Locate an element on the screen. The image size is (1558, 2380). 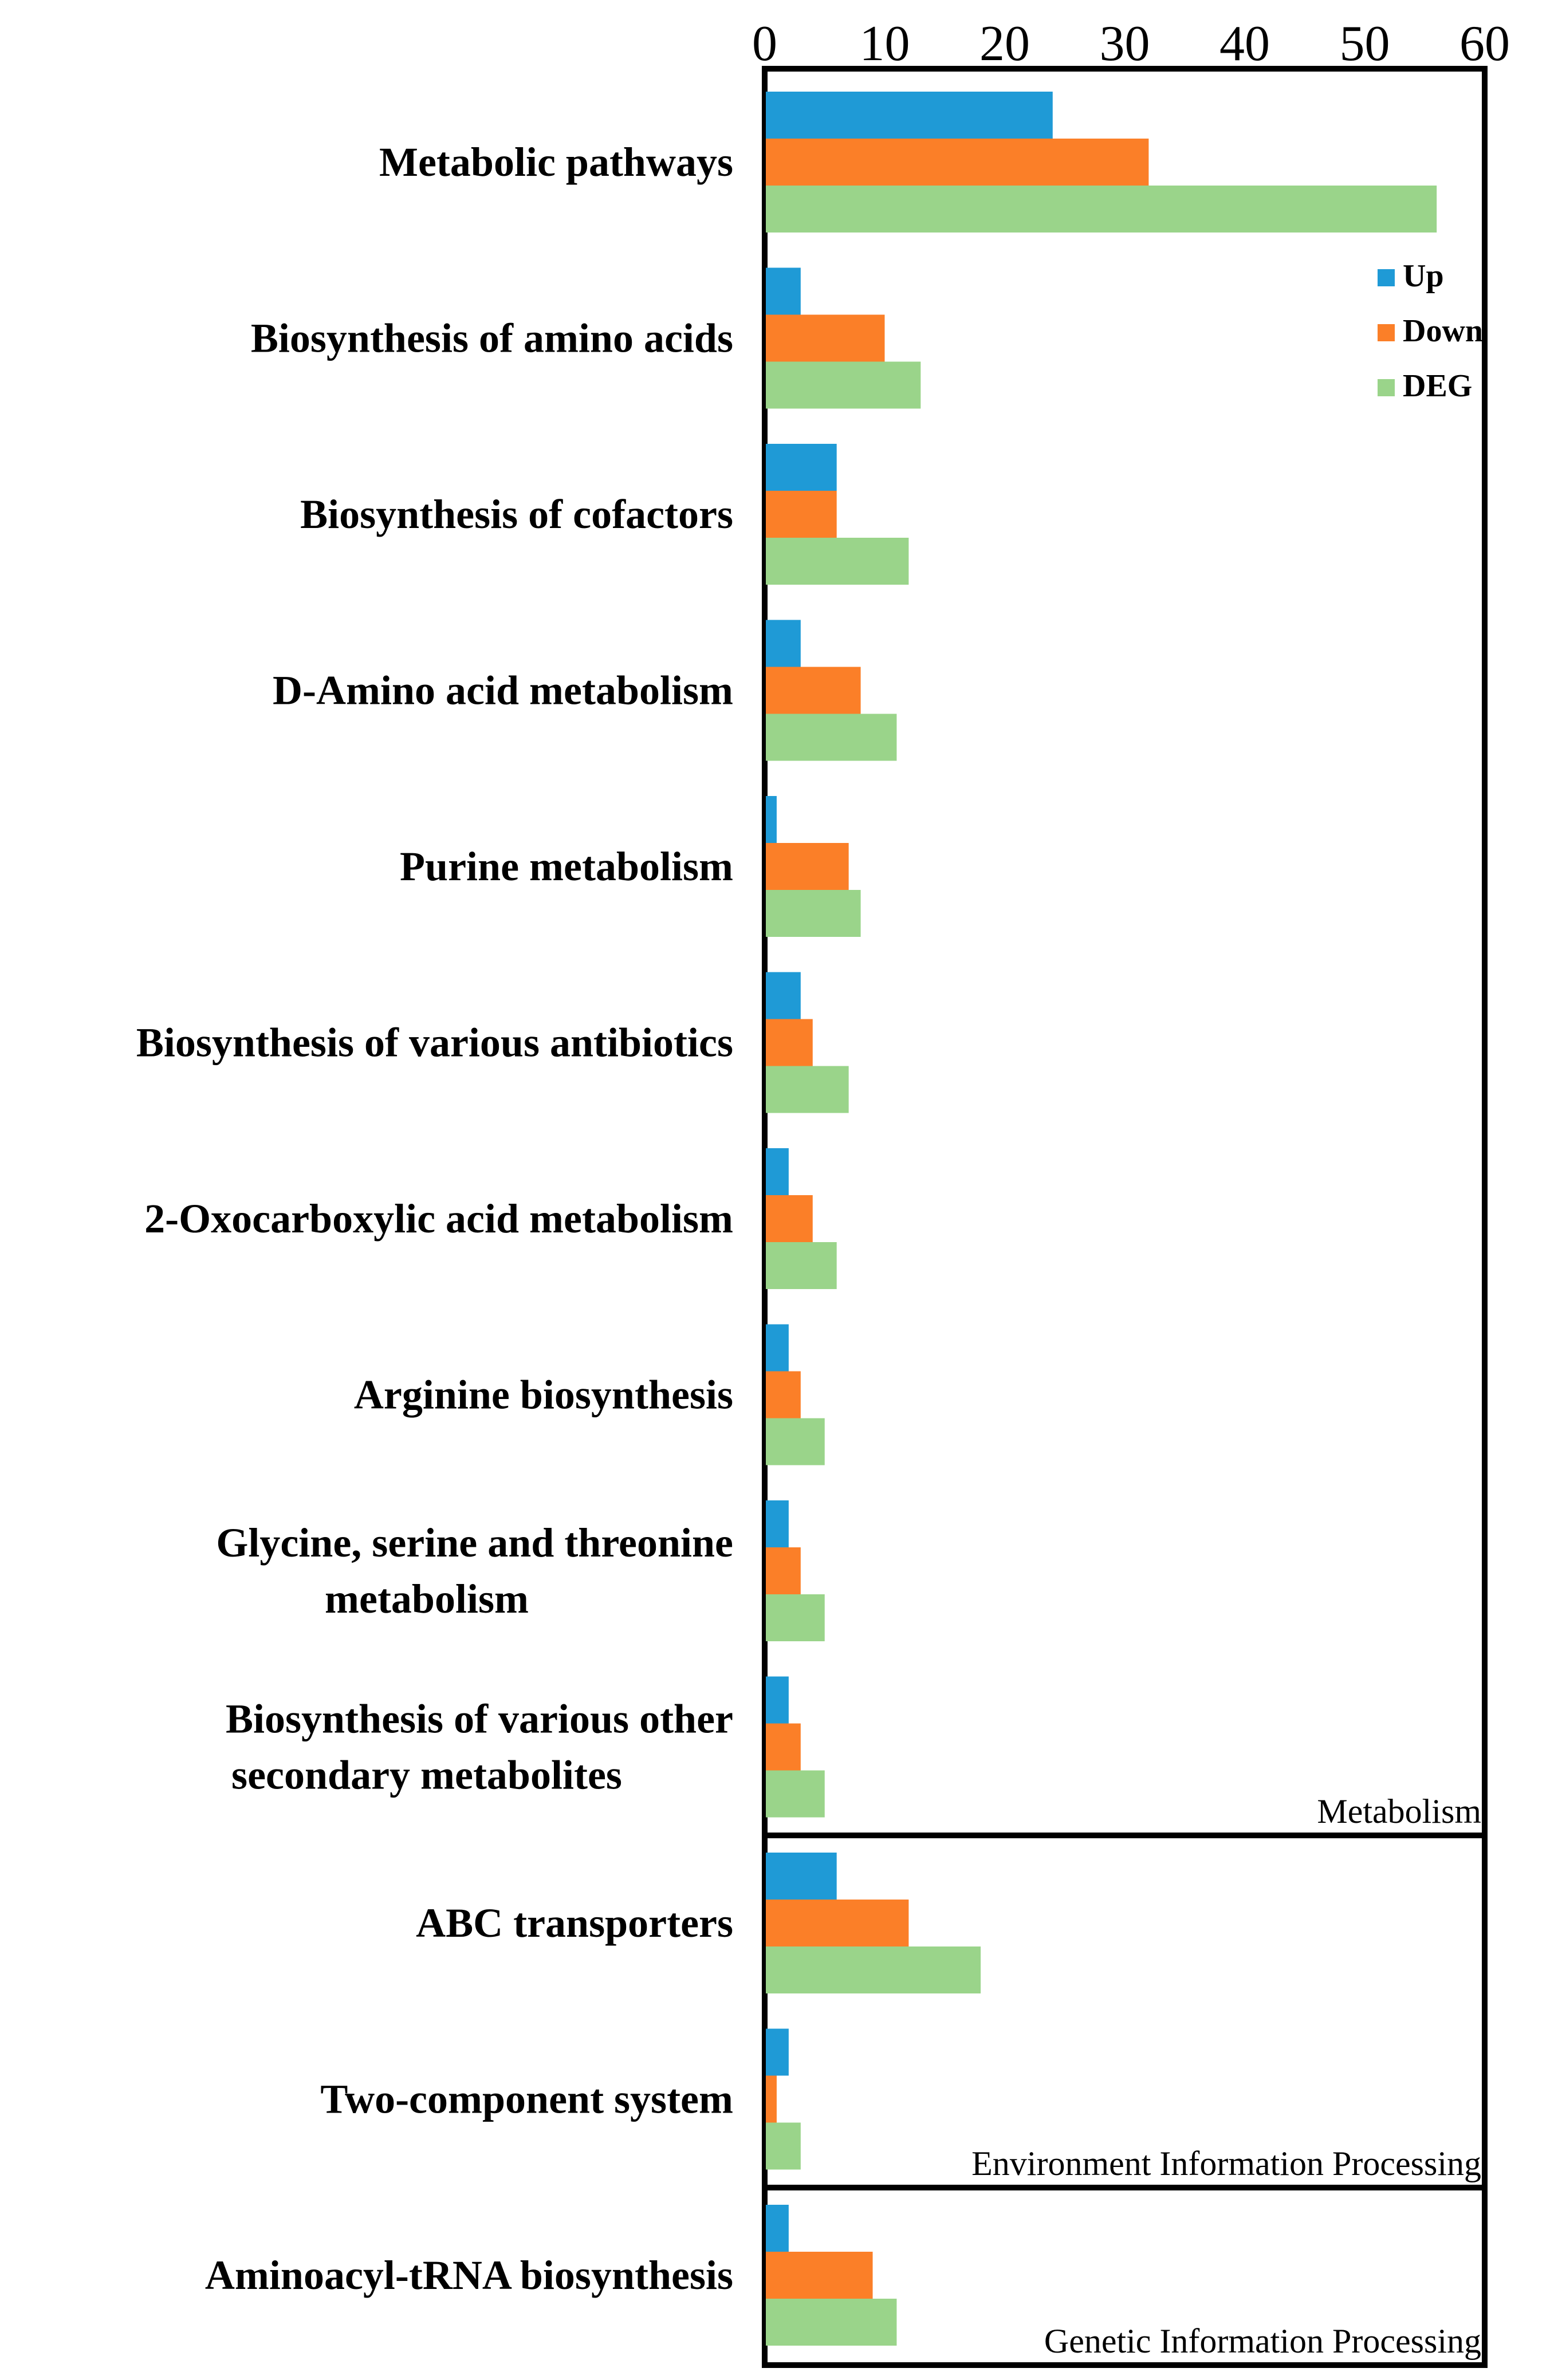
x-tick-label: 30 is located at coordinates (1125, 44).